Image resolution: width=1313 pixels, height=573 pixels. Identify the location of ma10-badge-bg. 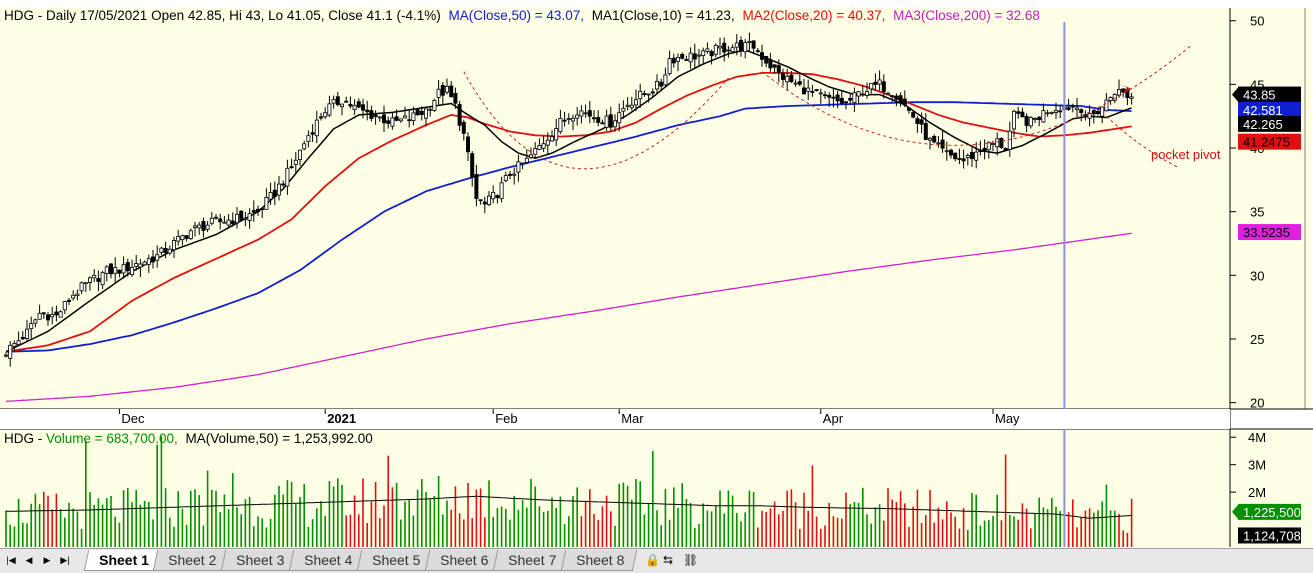
(1269, 123).